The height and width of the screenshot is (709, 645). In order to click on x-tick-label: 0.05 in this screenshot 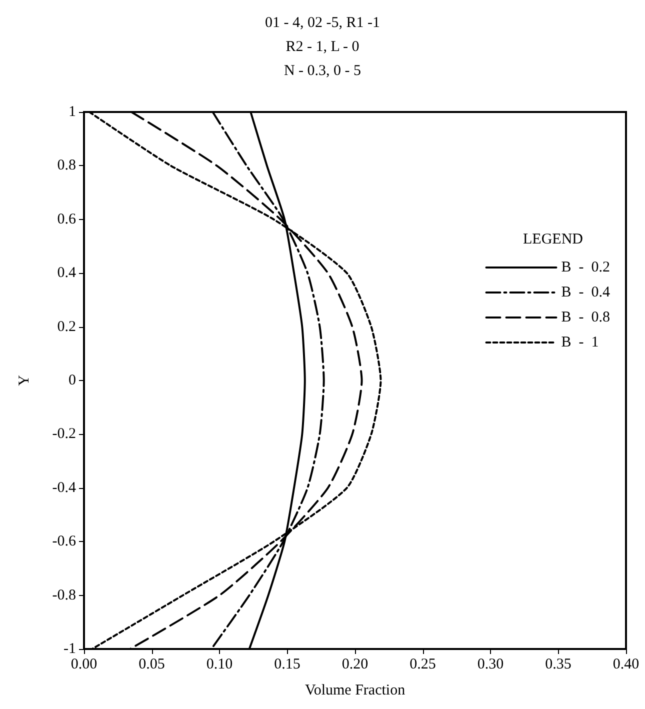, I will do `click(151, 664)`.